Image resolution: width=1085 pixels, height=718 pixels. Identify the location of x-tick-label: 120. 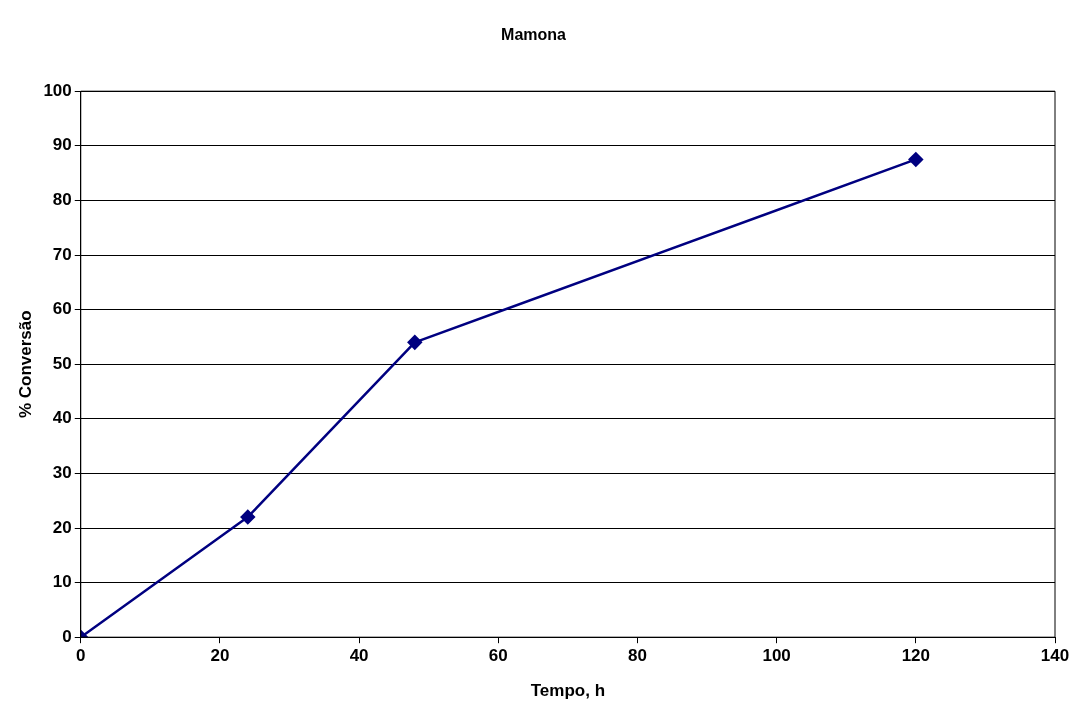
(916, 656).